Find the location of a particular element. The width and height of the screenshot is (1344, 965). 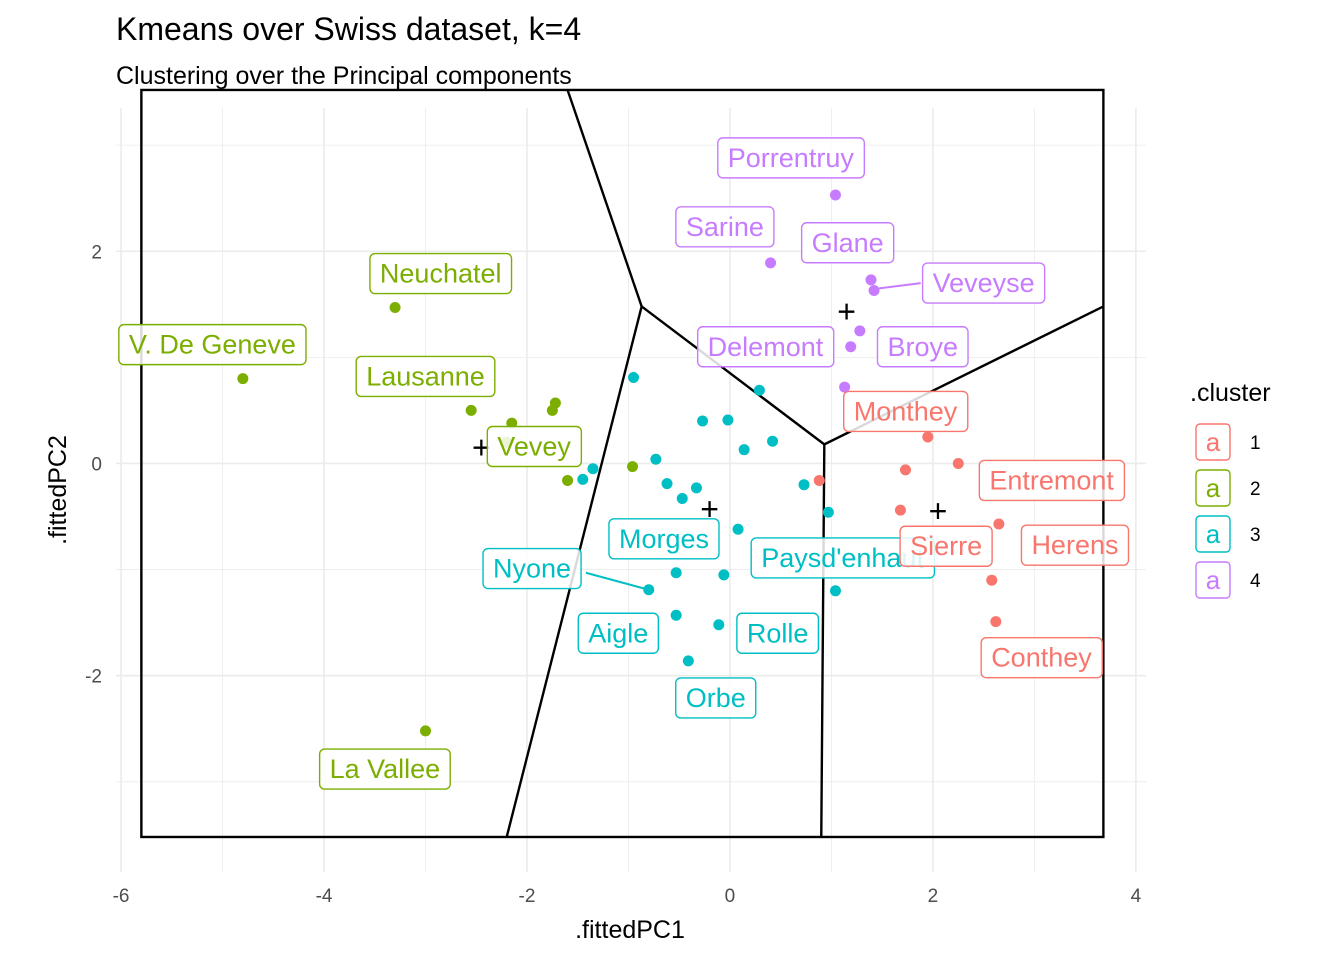

point-label: Lausanne is located at coordinates (425, 376).